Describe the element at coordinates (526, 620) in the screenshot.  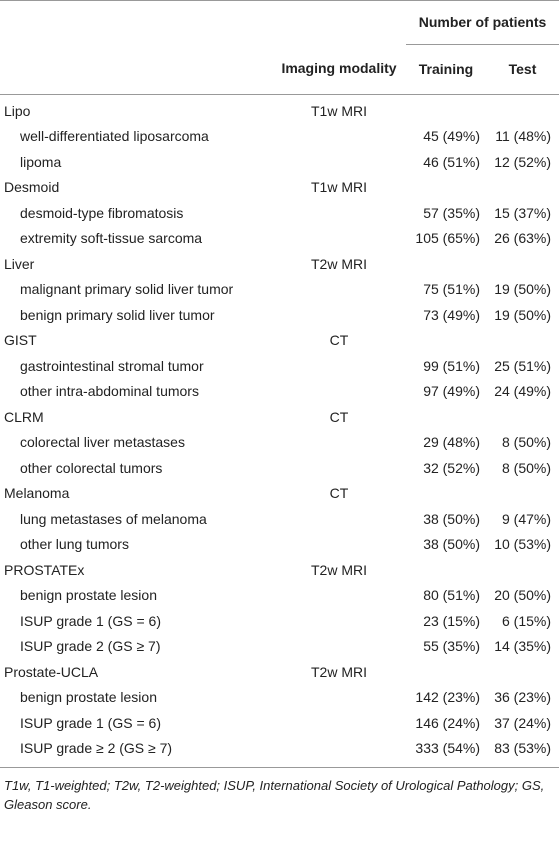
I see `test-count: 6 (15%)` at that location.